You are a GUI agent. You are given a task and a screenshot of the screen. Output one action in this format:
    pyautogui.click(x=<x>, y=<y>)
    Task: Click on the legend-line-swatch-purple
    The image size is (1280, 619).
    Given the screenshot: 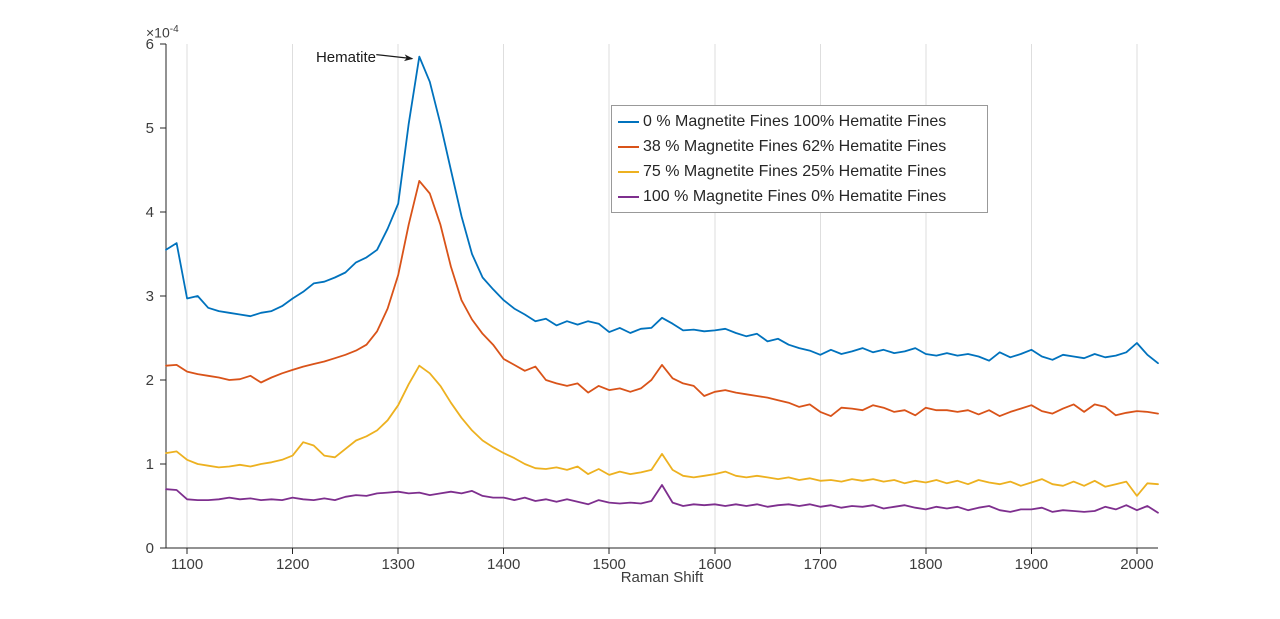 What is the action you would take?
    pyautogui.click(x=628, y=196)
    